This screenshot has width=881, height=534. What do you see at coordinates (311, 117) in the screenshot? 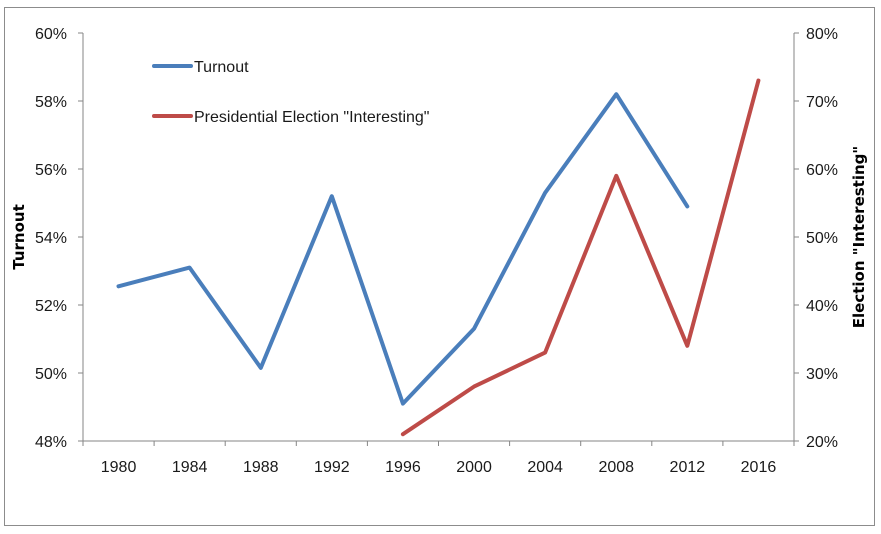
I see `legend-label: Presidential Election "Interesting"` at bounding box center [311, 117].